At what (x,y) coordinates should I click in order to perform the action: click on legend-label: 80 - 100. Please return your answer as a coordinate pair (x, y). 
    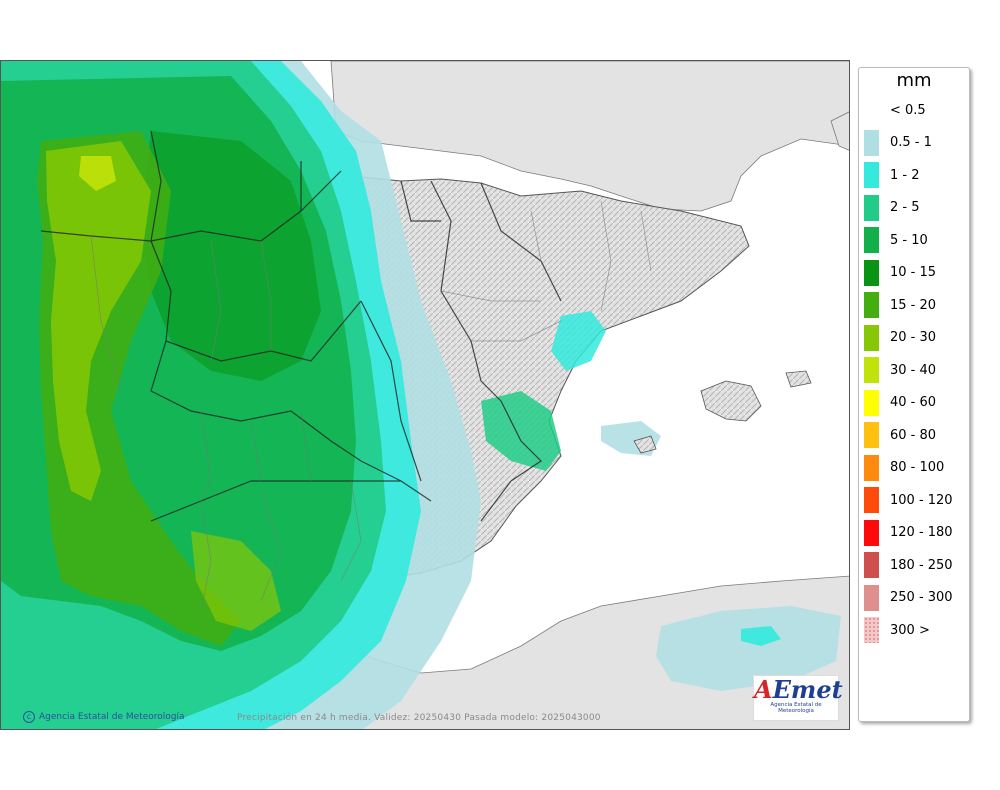
    Looking at the image, I should click on (917, 467).